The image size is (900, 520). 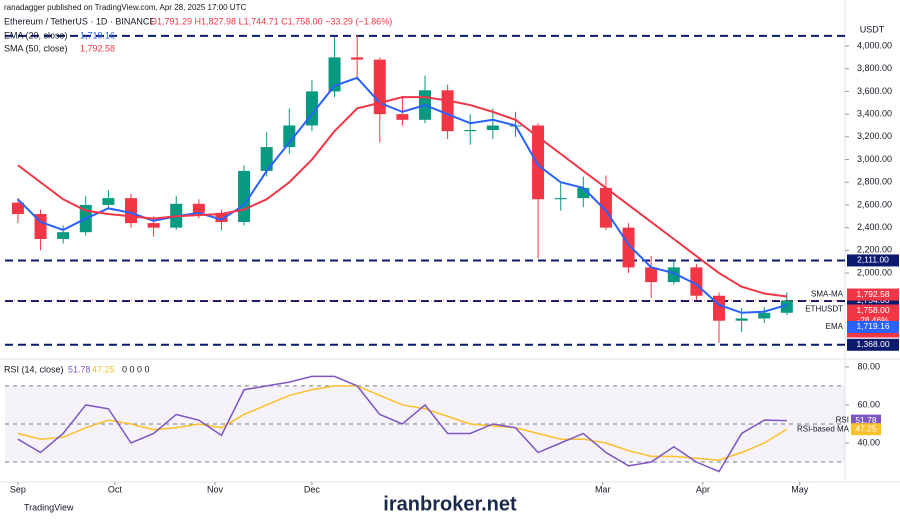 I want to click on y-tick-label: 4,000.00, so click(x=874, y=45).